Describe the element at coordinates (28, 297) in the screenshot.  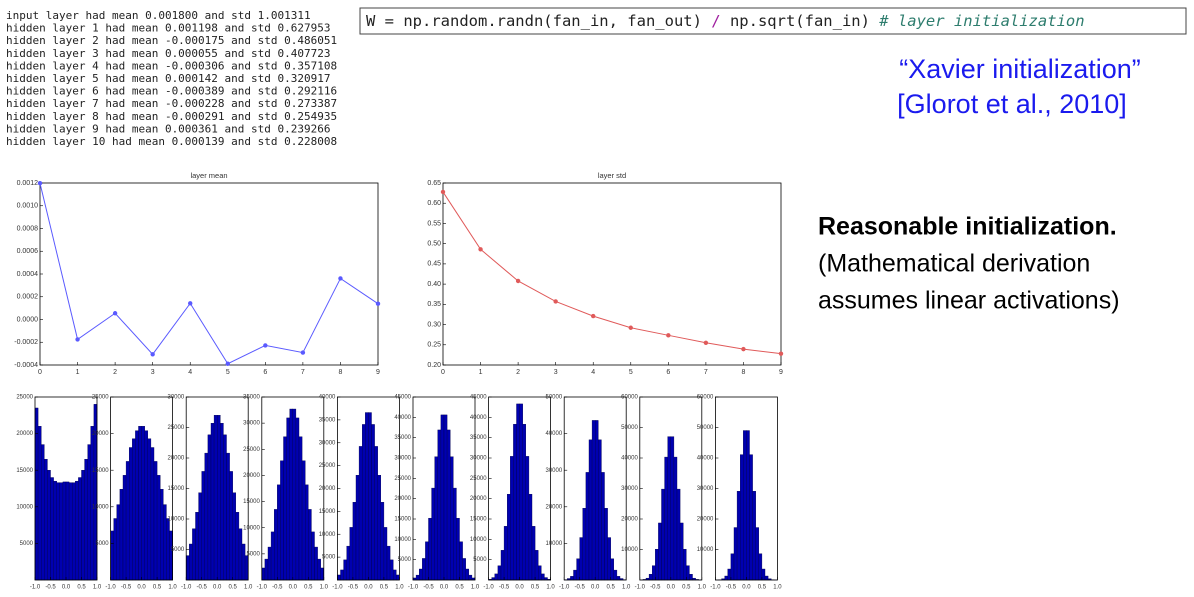
I see `y-tick-label: 0.0002` at that location.